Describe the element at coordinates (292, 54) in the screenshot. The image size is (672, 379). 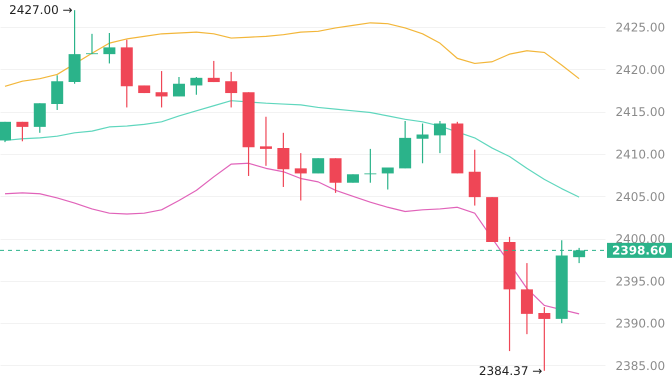
I see `line-series` at that location.